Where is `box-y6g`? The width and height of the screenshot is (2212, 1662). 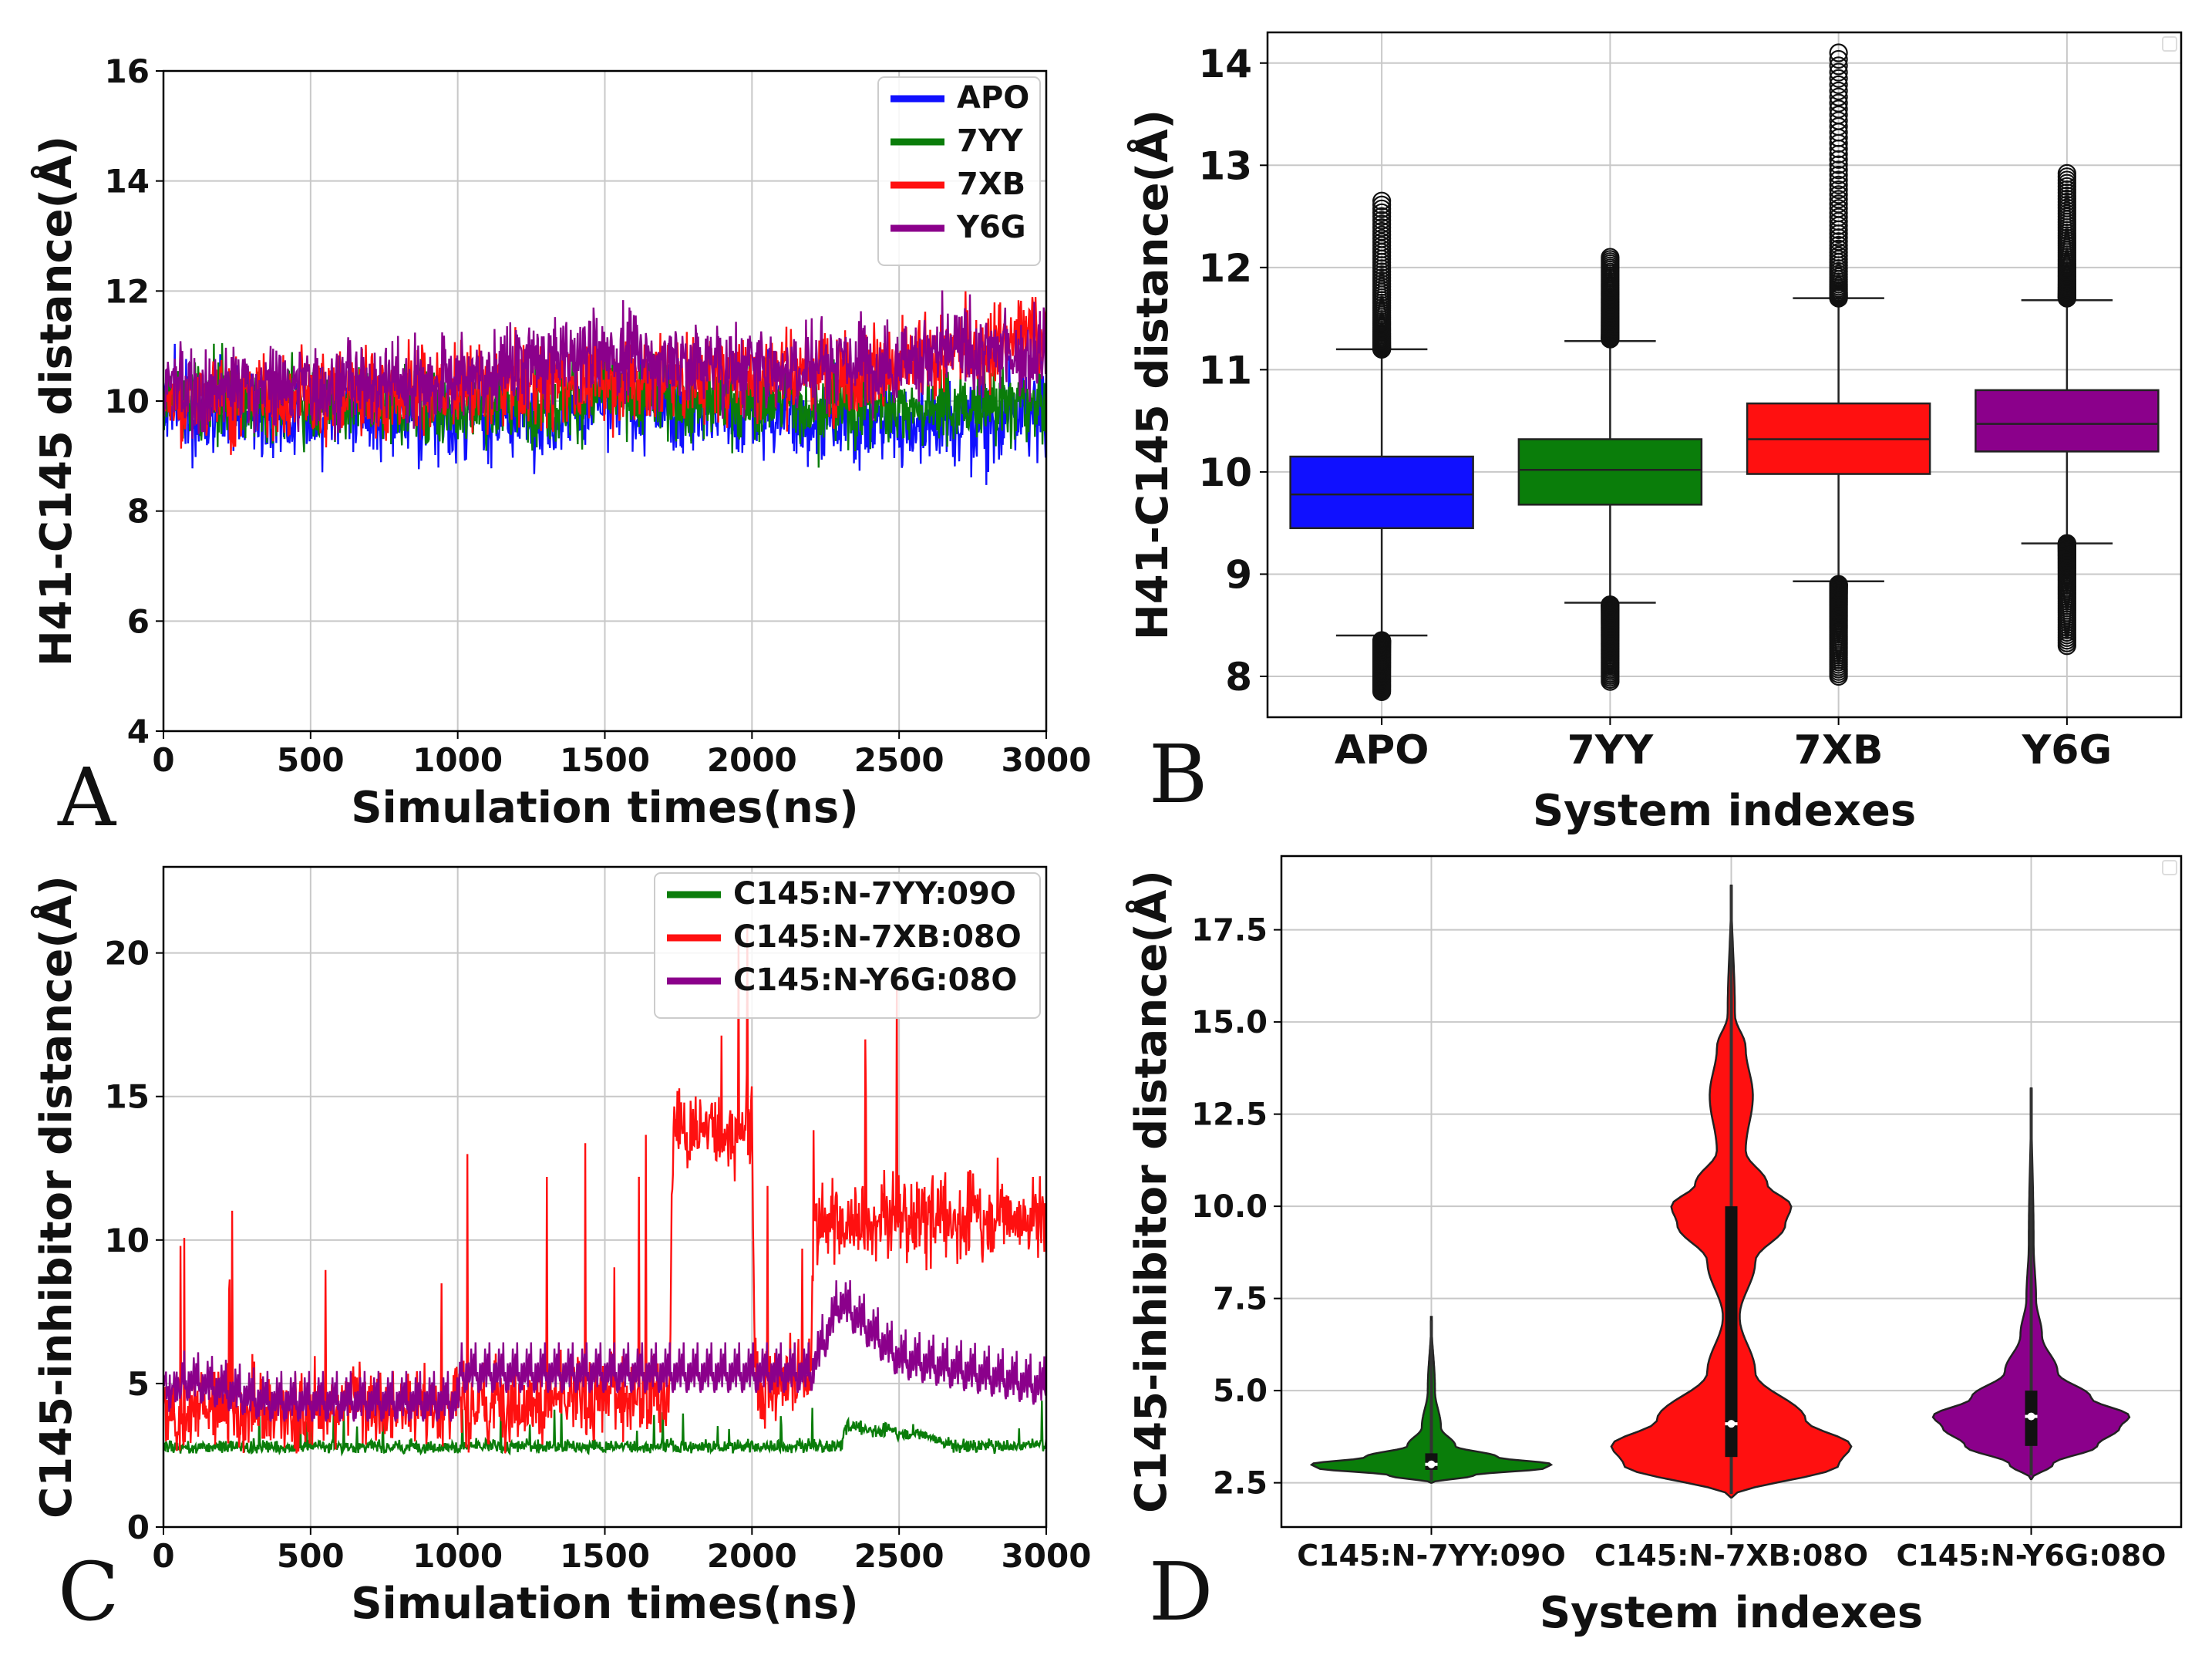 box-y6g is located at coordinates (2067, 410).